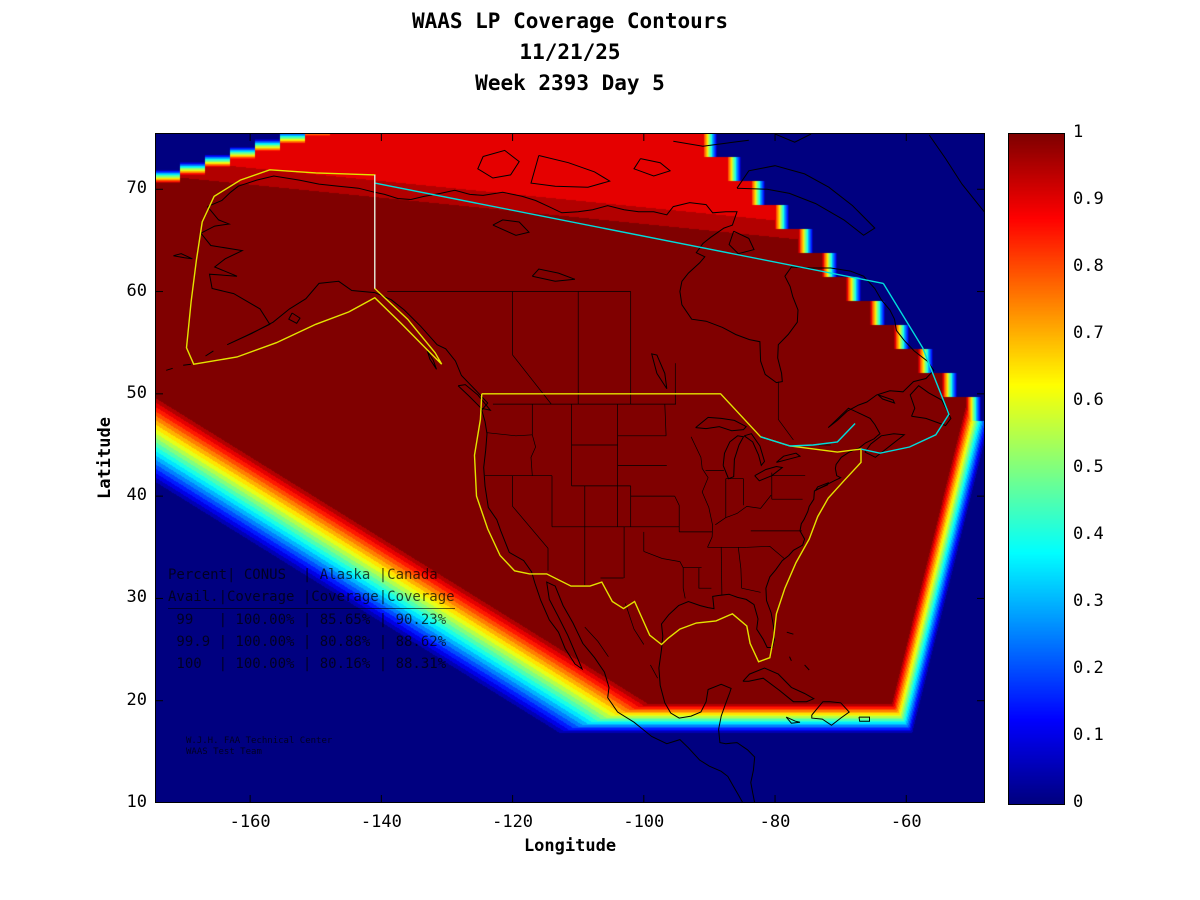 This screenshot has height=900, width=1200. Describe the element at coordinates (136, 699) in the screenshot. I see `y-tick-label: 20` at that location.